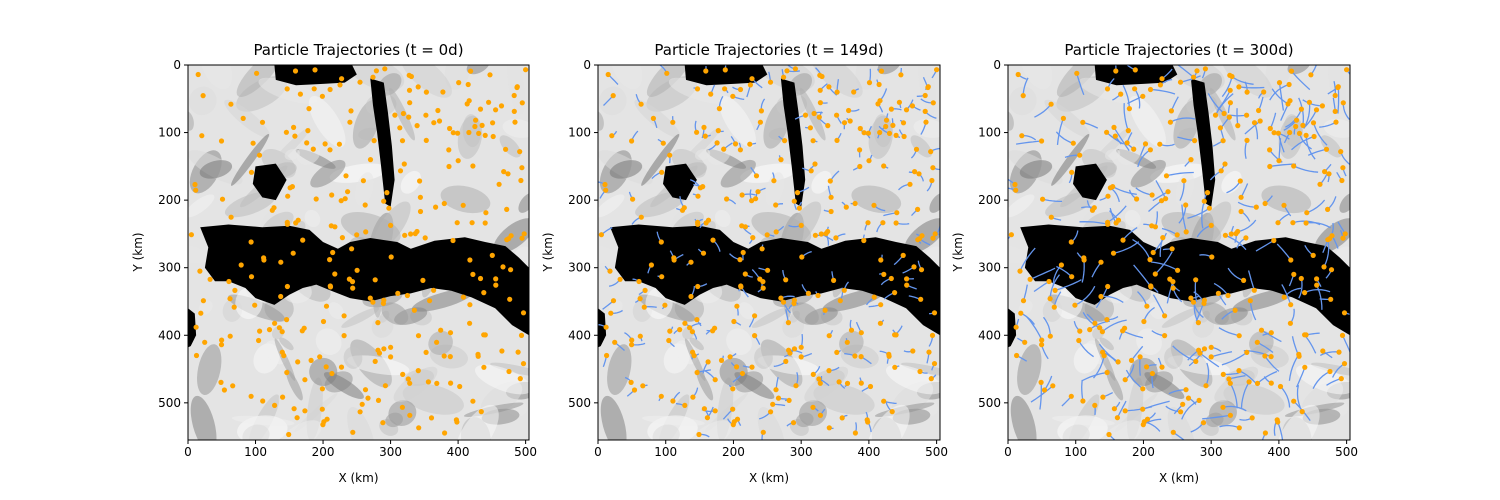 This screenshot has width=1500, height=500. What do you see at coordinates (1346, 452) in the screenshot?
I see `x-tick-label: 500` at bounding box center [1346, 452].